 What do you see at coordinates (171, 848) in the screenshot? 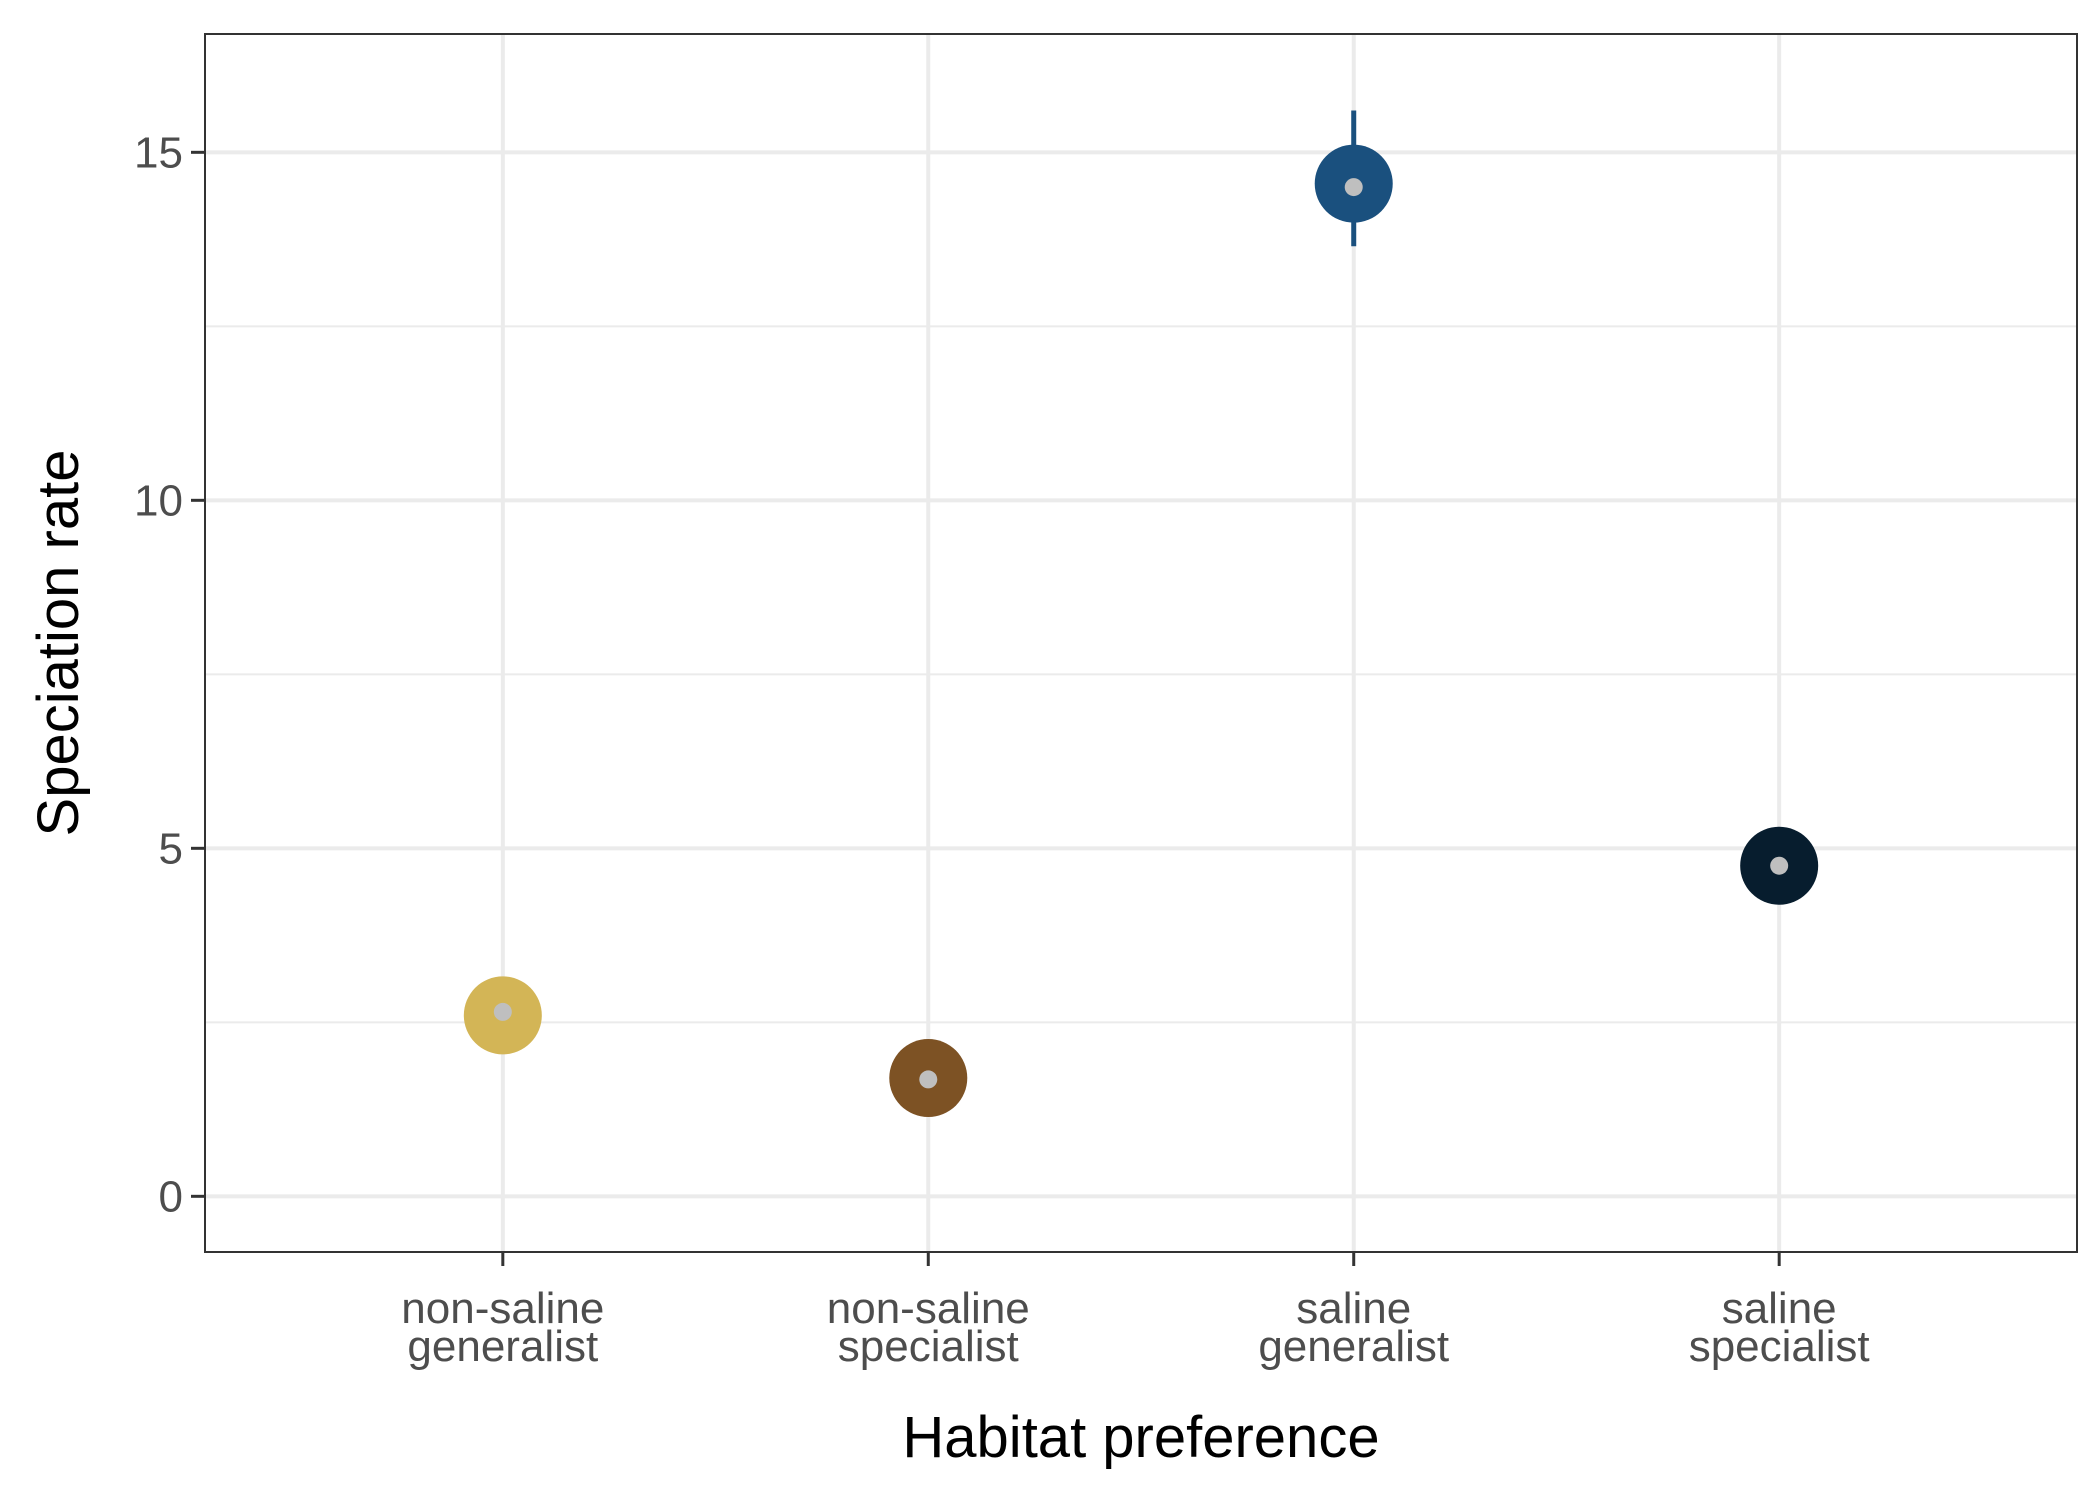
I see `y-tick-label: 5` at bounding box center [171, 848].